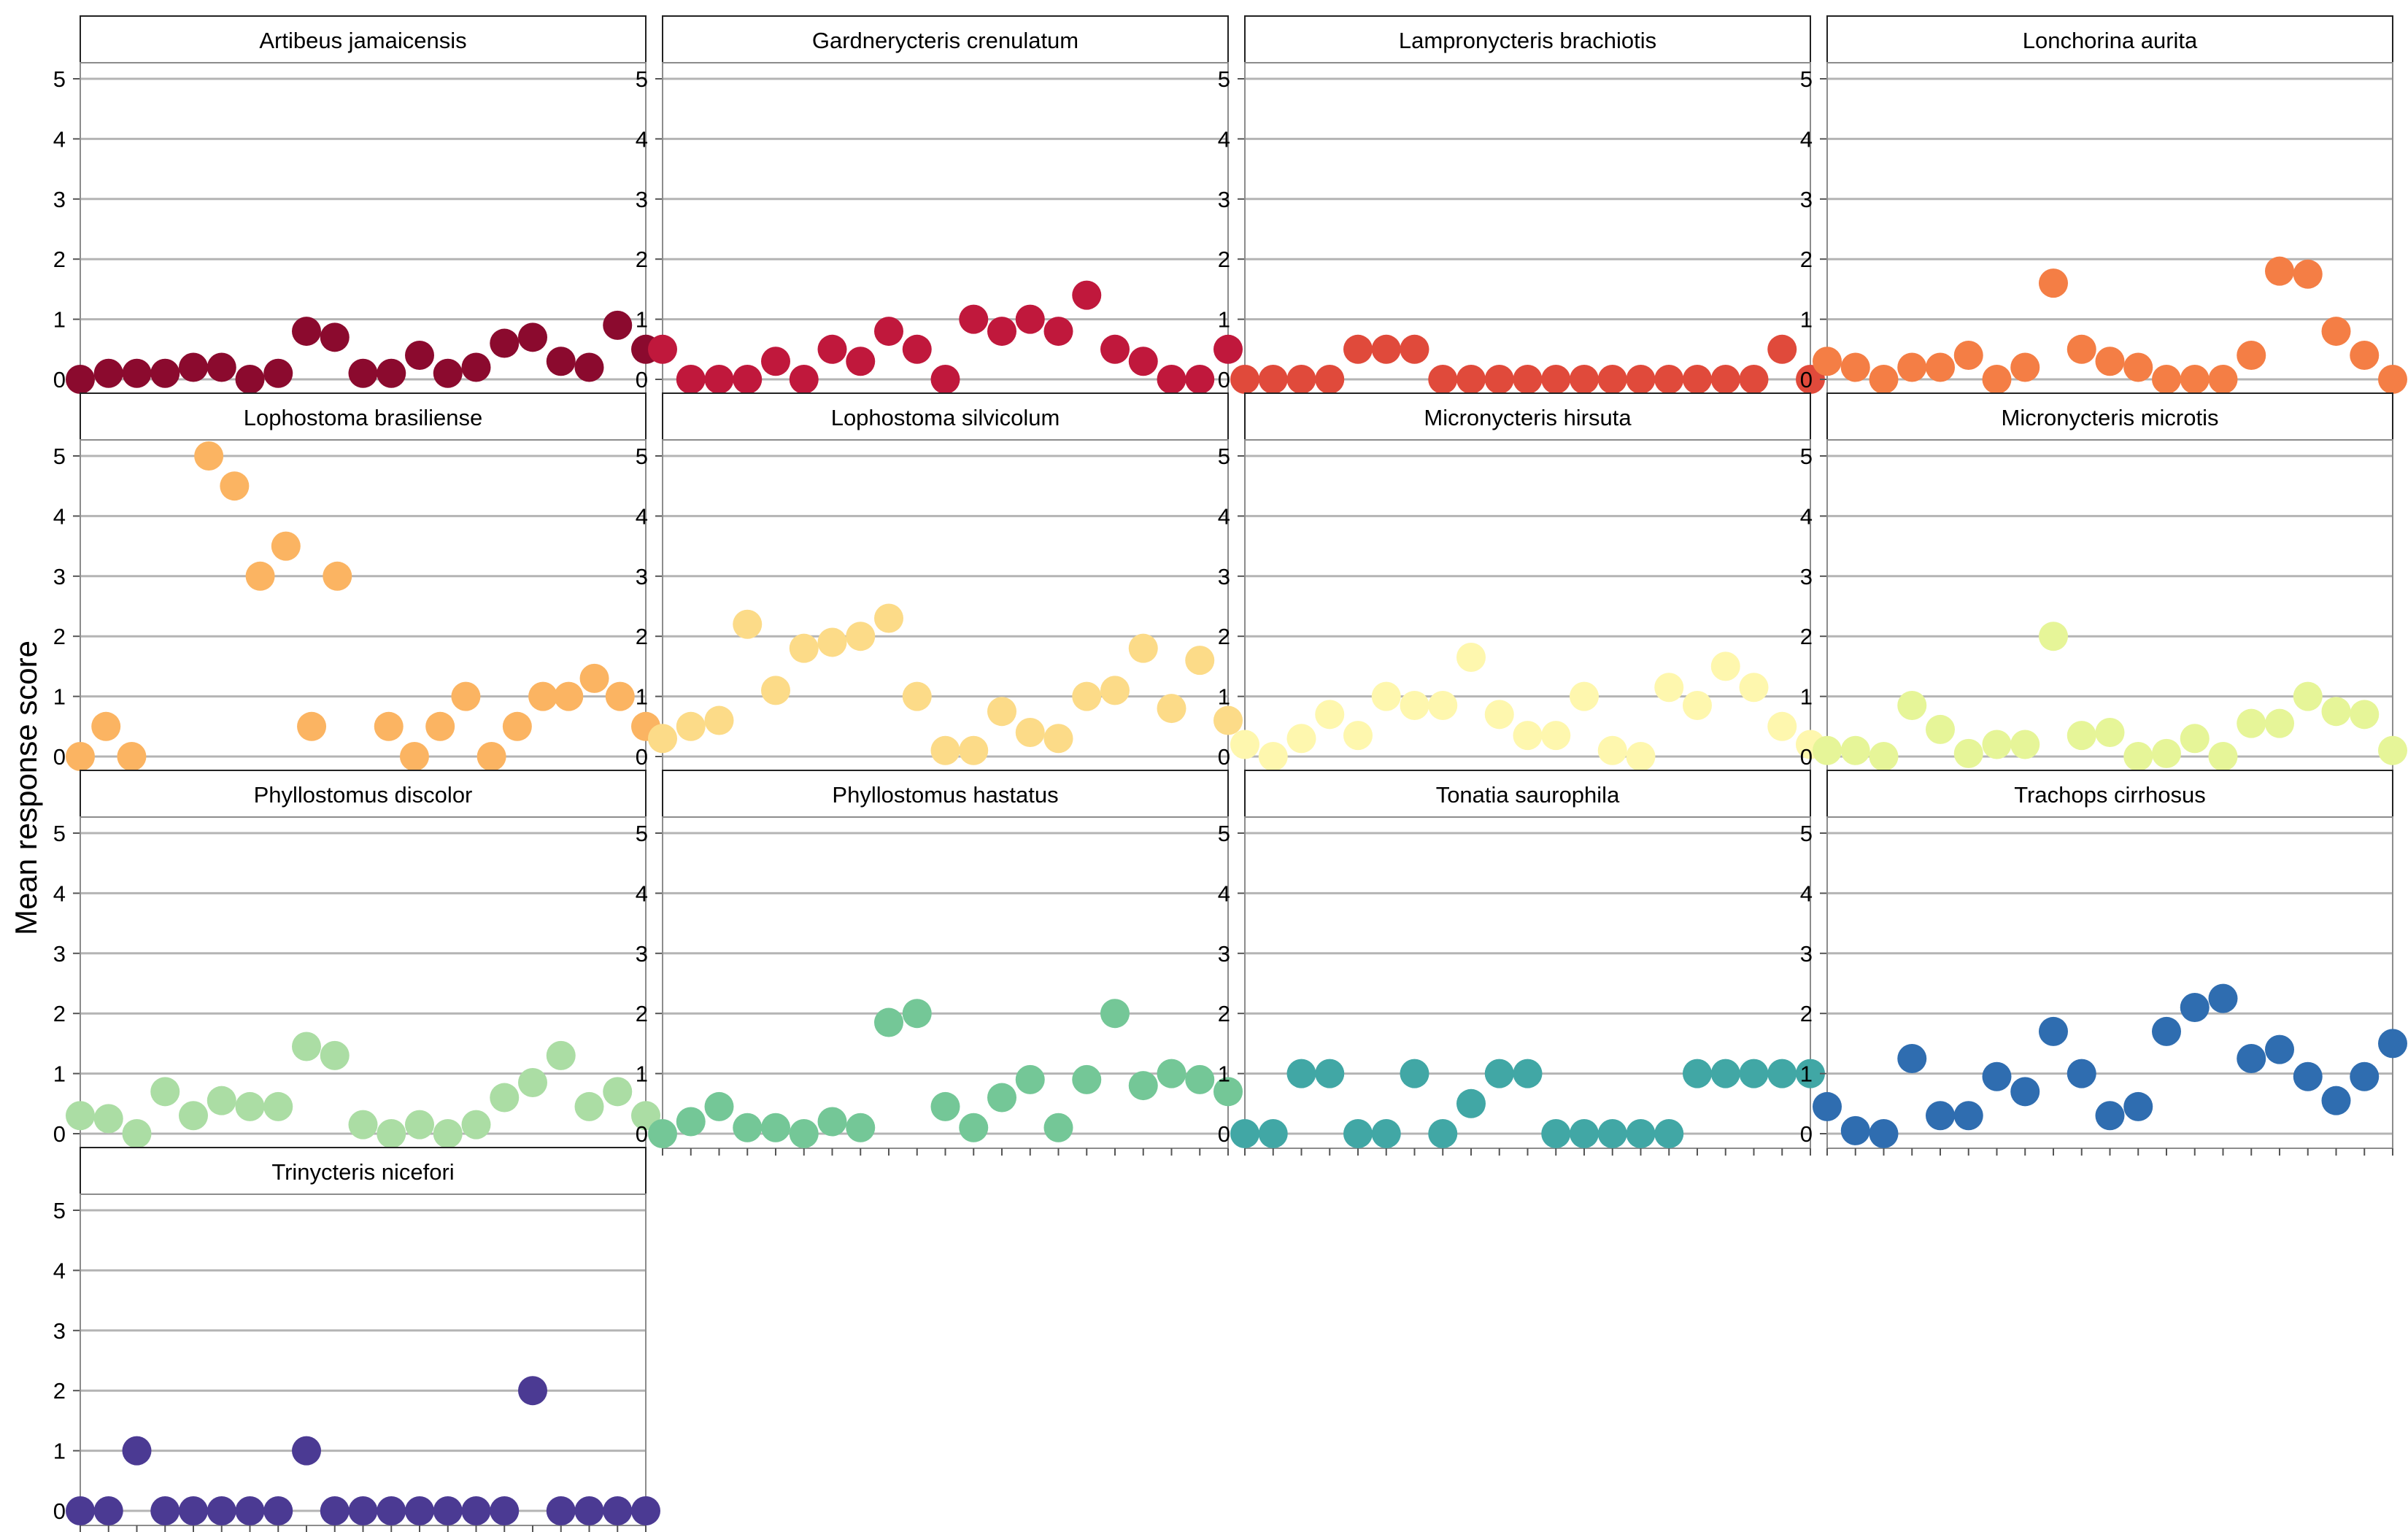 The image size is (2408, 1532). I want to click on y-axis-title: Mean response score, so click(26, 788).